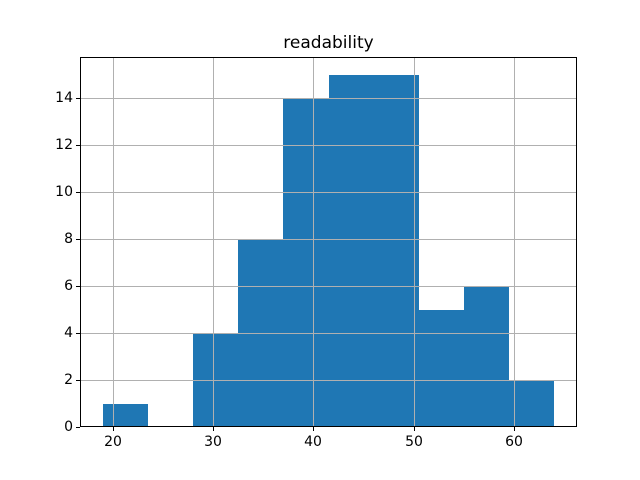 Image resolution: width=640 pixels, height=480 pixels. What do you see at coordinates (68, 286) in the screenshot?
I see `y-tick-label: 6` at bounding box center [68, 286].